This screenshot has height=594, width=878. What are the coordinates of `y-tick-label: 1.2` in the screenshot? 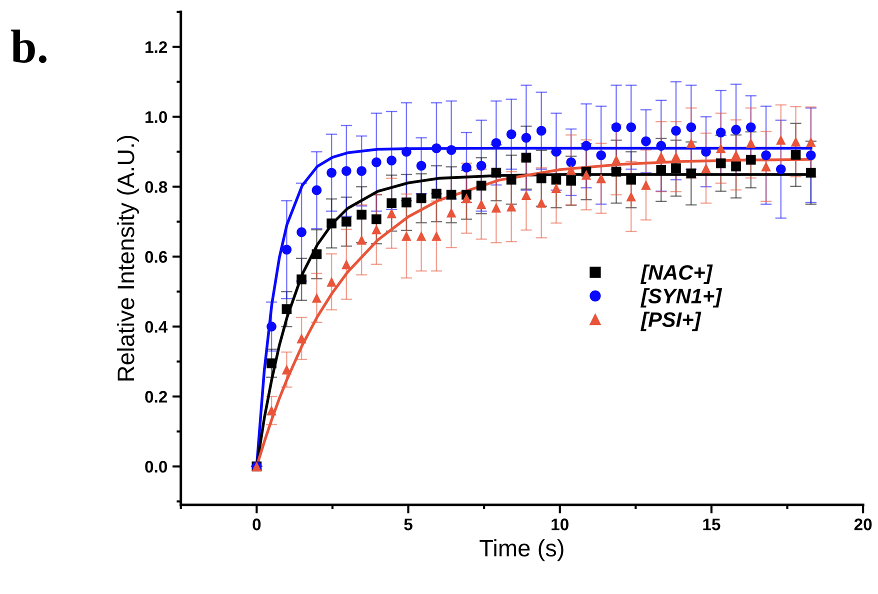 It's located at (157, 47).